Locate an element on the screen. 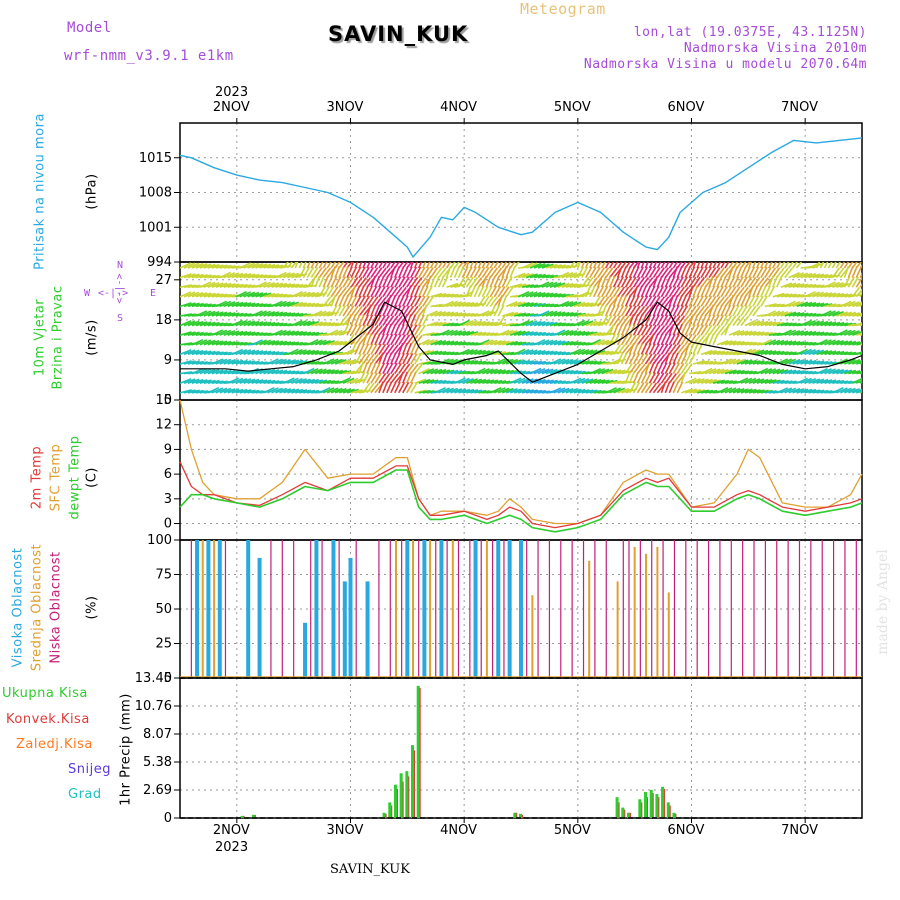 This screenshot has height=900, width=900. sfc-temp-line is located at coordinates (521, 462).